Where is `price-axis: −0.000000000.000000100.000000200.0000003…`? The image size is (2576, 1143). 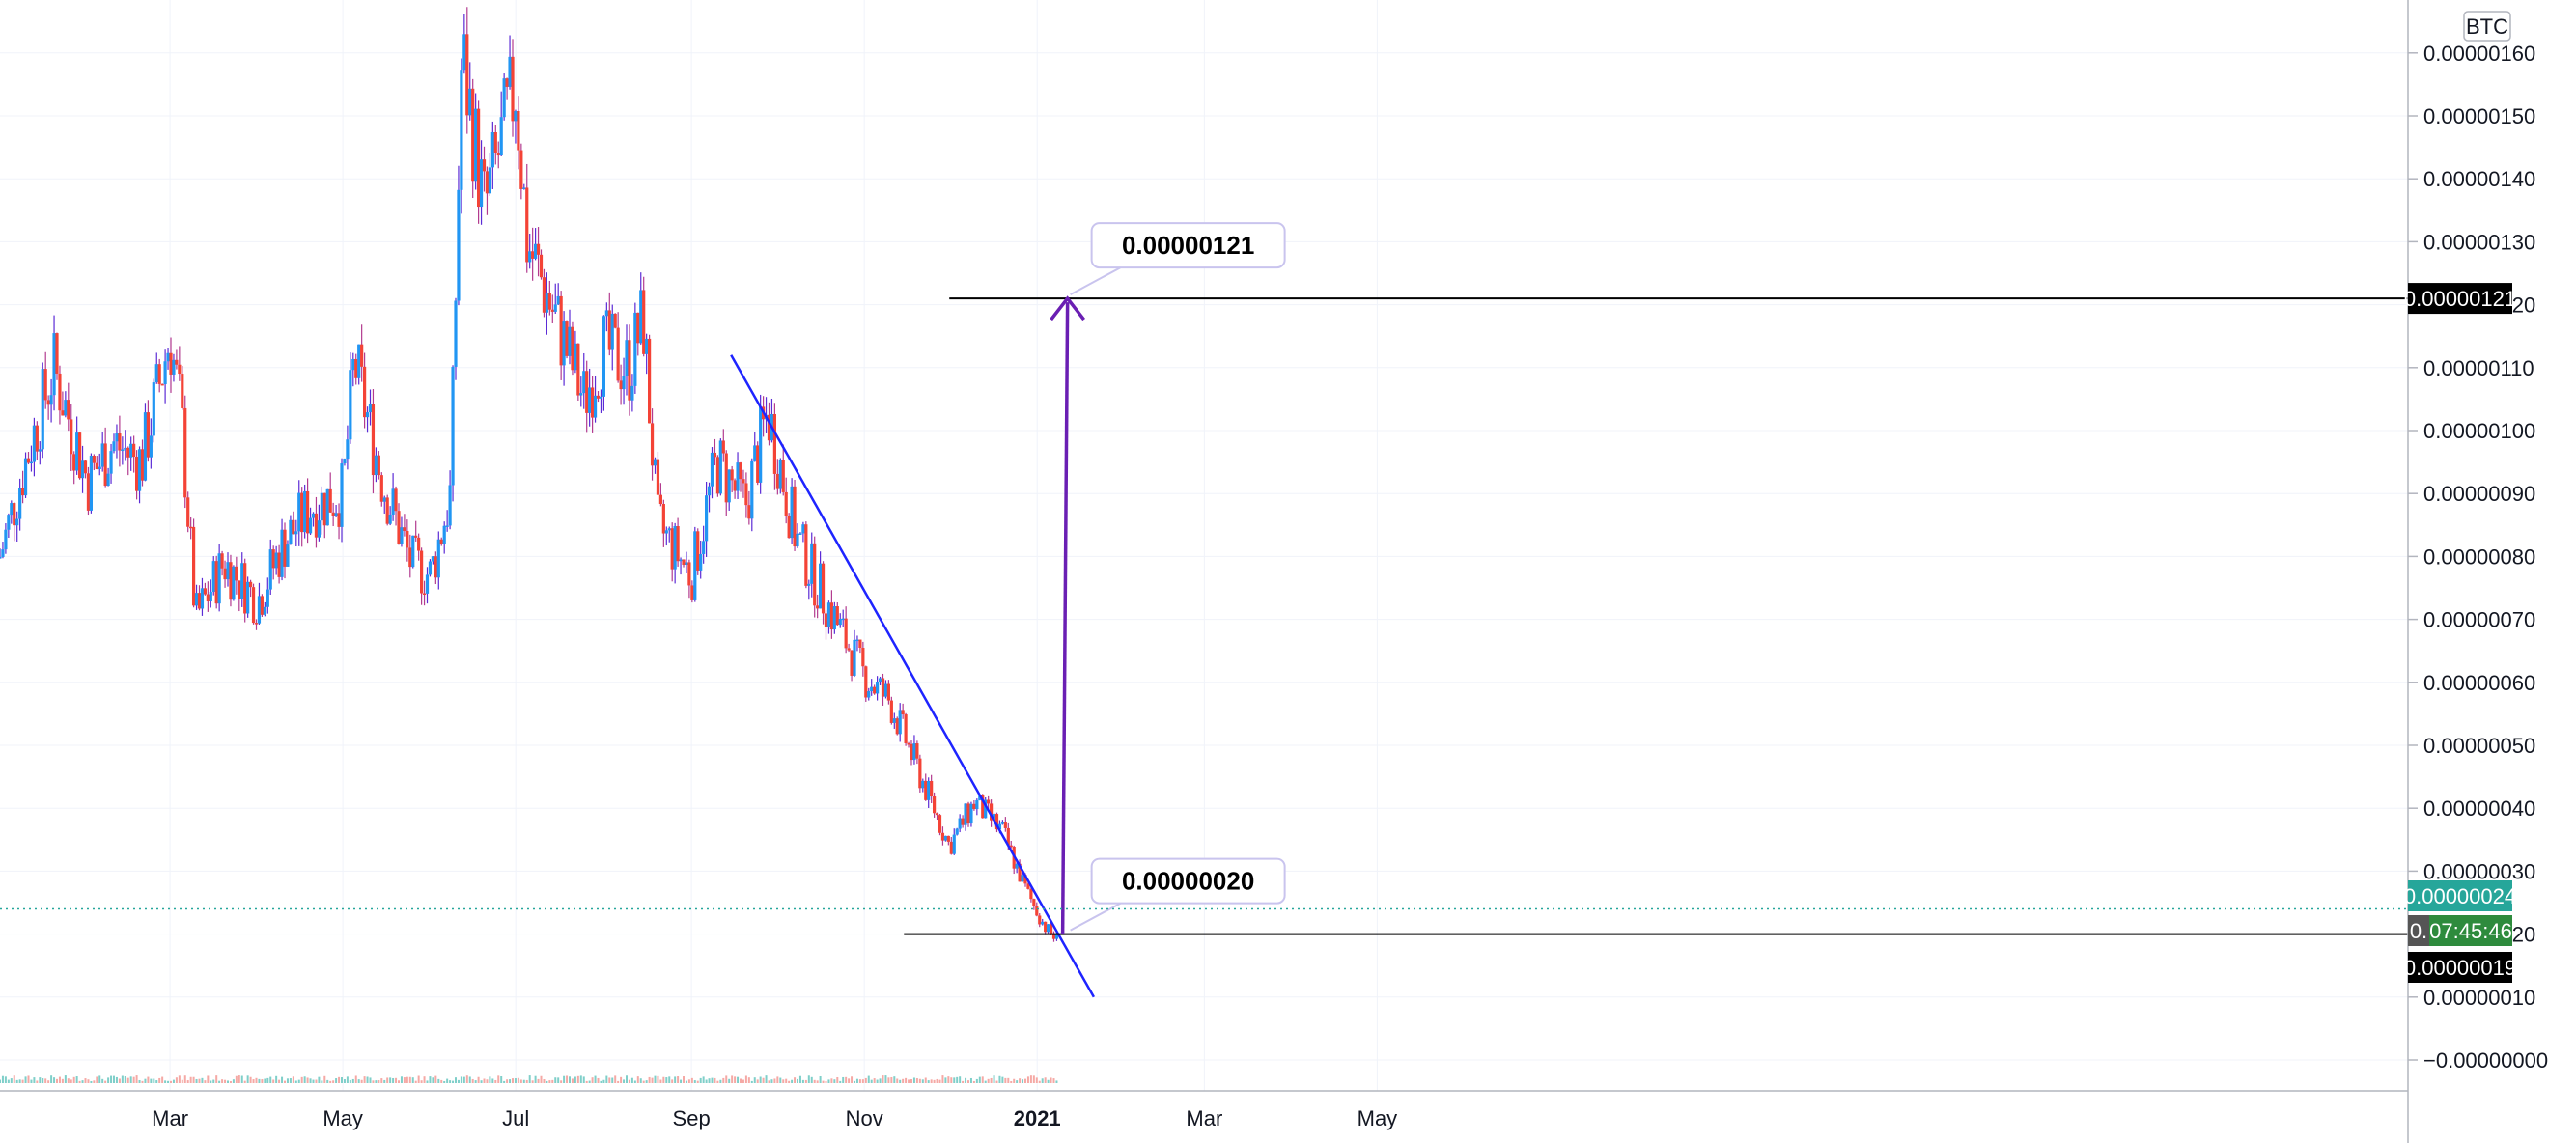
price-axis: −0.000000000.000000100.000000200.0000003… is located at coordinates (2478, 571).